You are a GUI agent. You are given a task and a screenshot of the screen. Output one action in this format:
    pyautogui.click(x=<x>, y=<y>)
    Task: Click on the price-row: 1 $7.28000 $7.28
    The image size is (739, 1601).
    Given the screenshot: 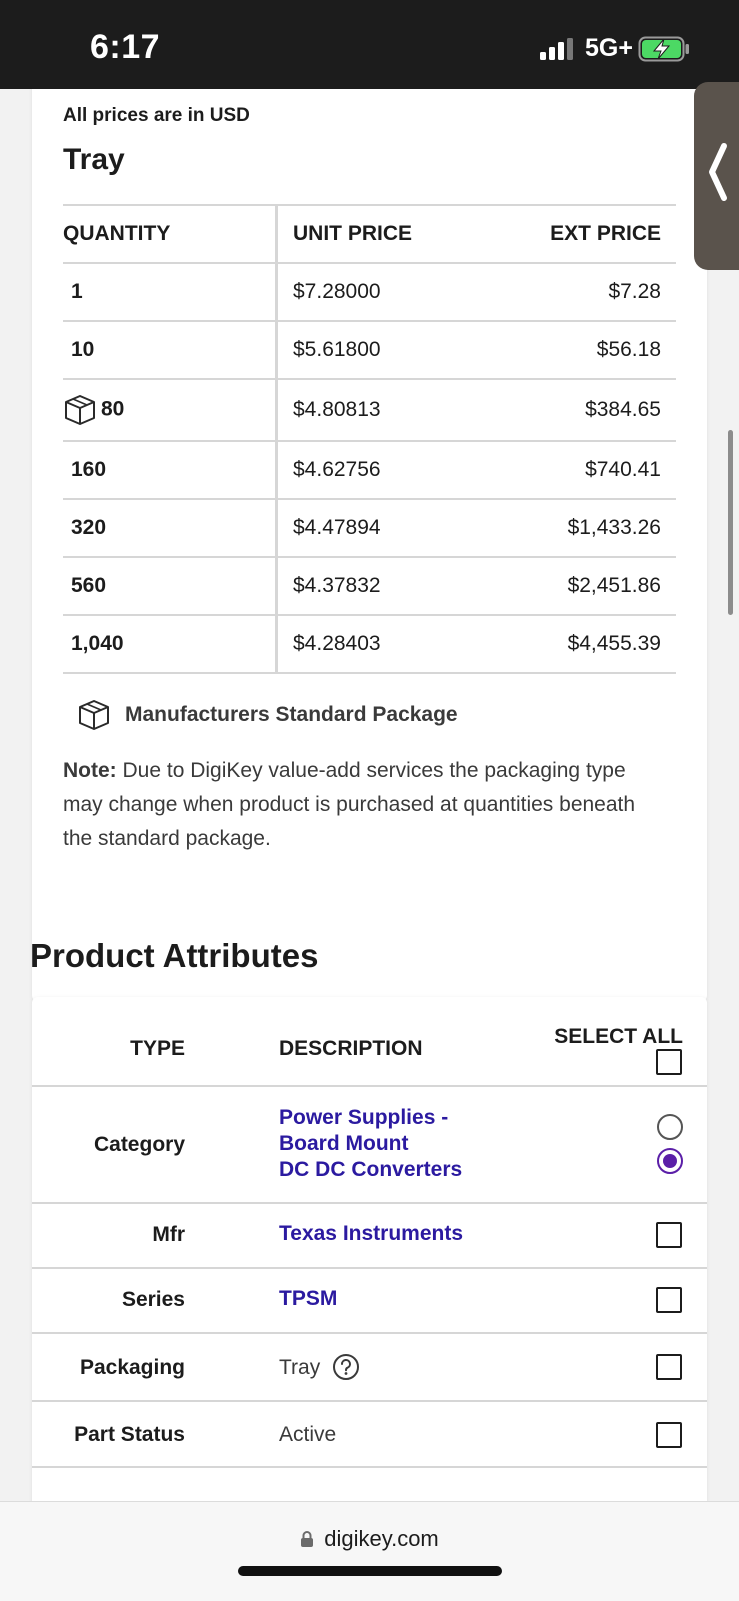 What is the action you would take?
    pyautogui.click(x=369, y=292)
    